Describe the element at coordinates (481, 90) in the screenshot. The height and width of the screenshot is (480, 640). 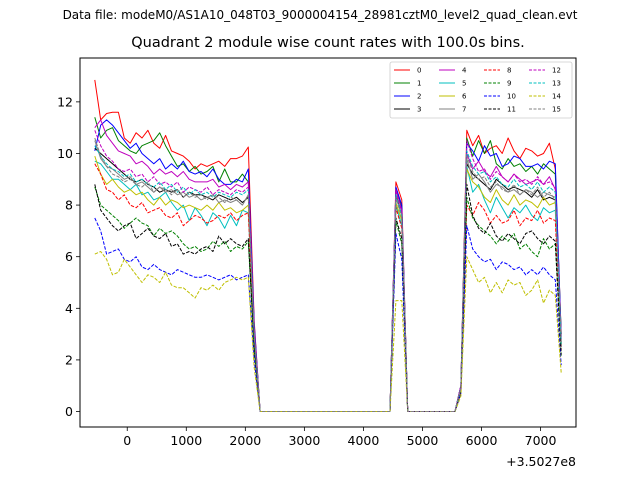
I see `legend-box` at that location.